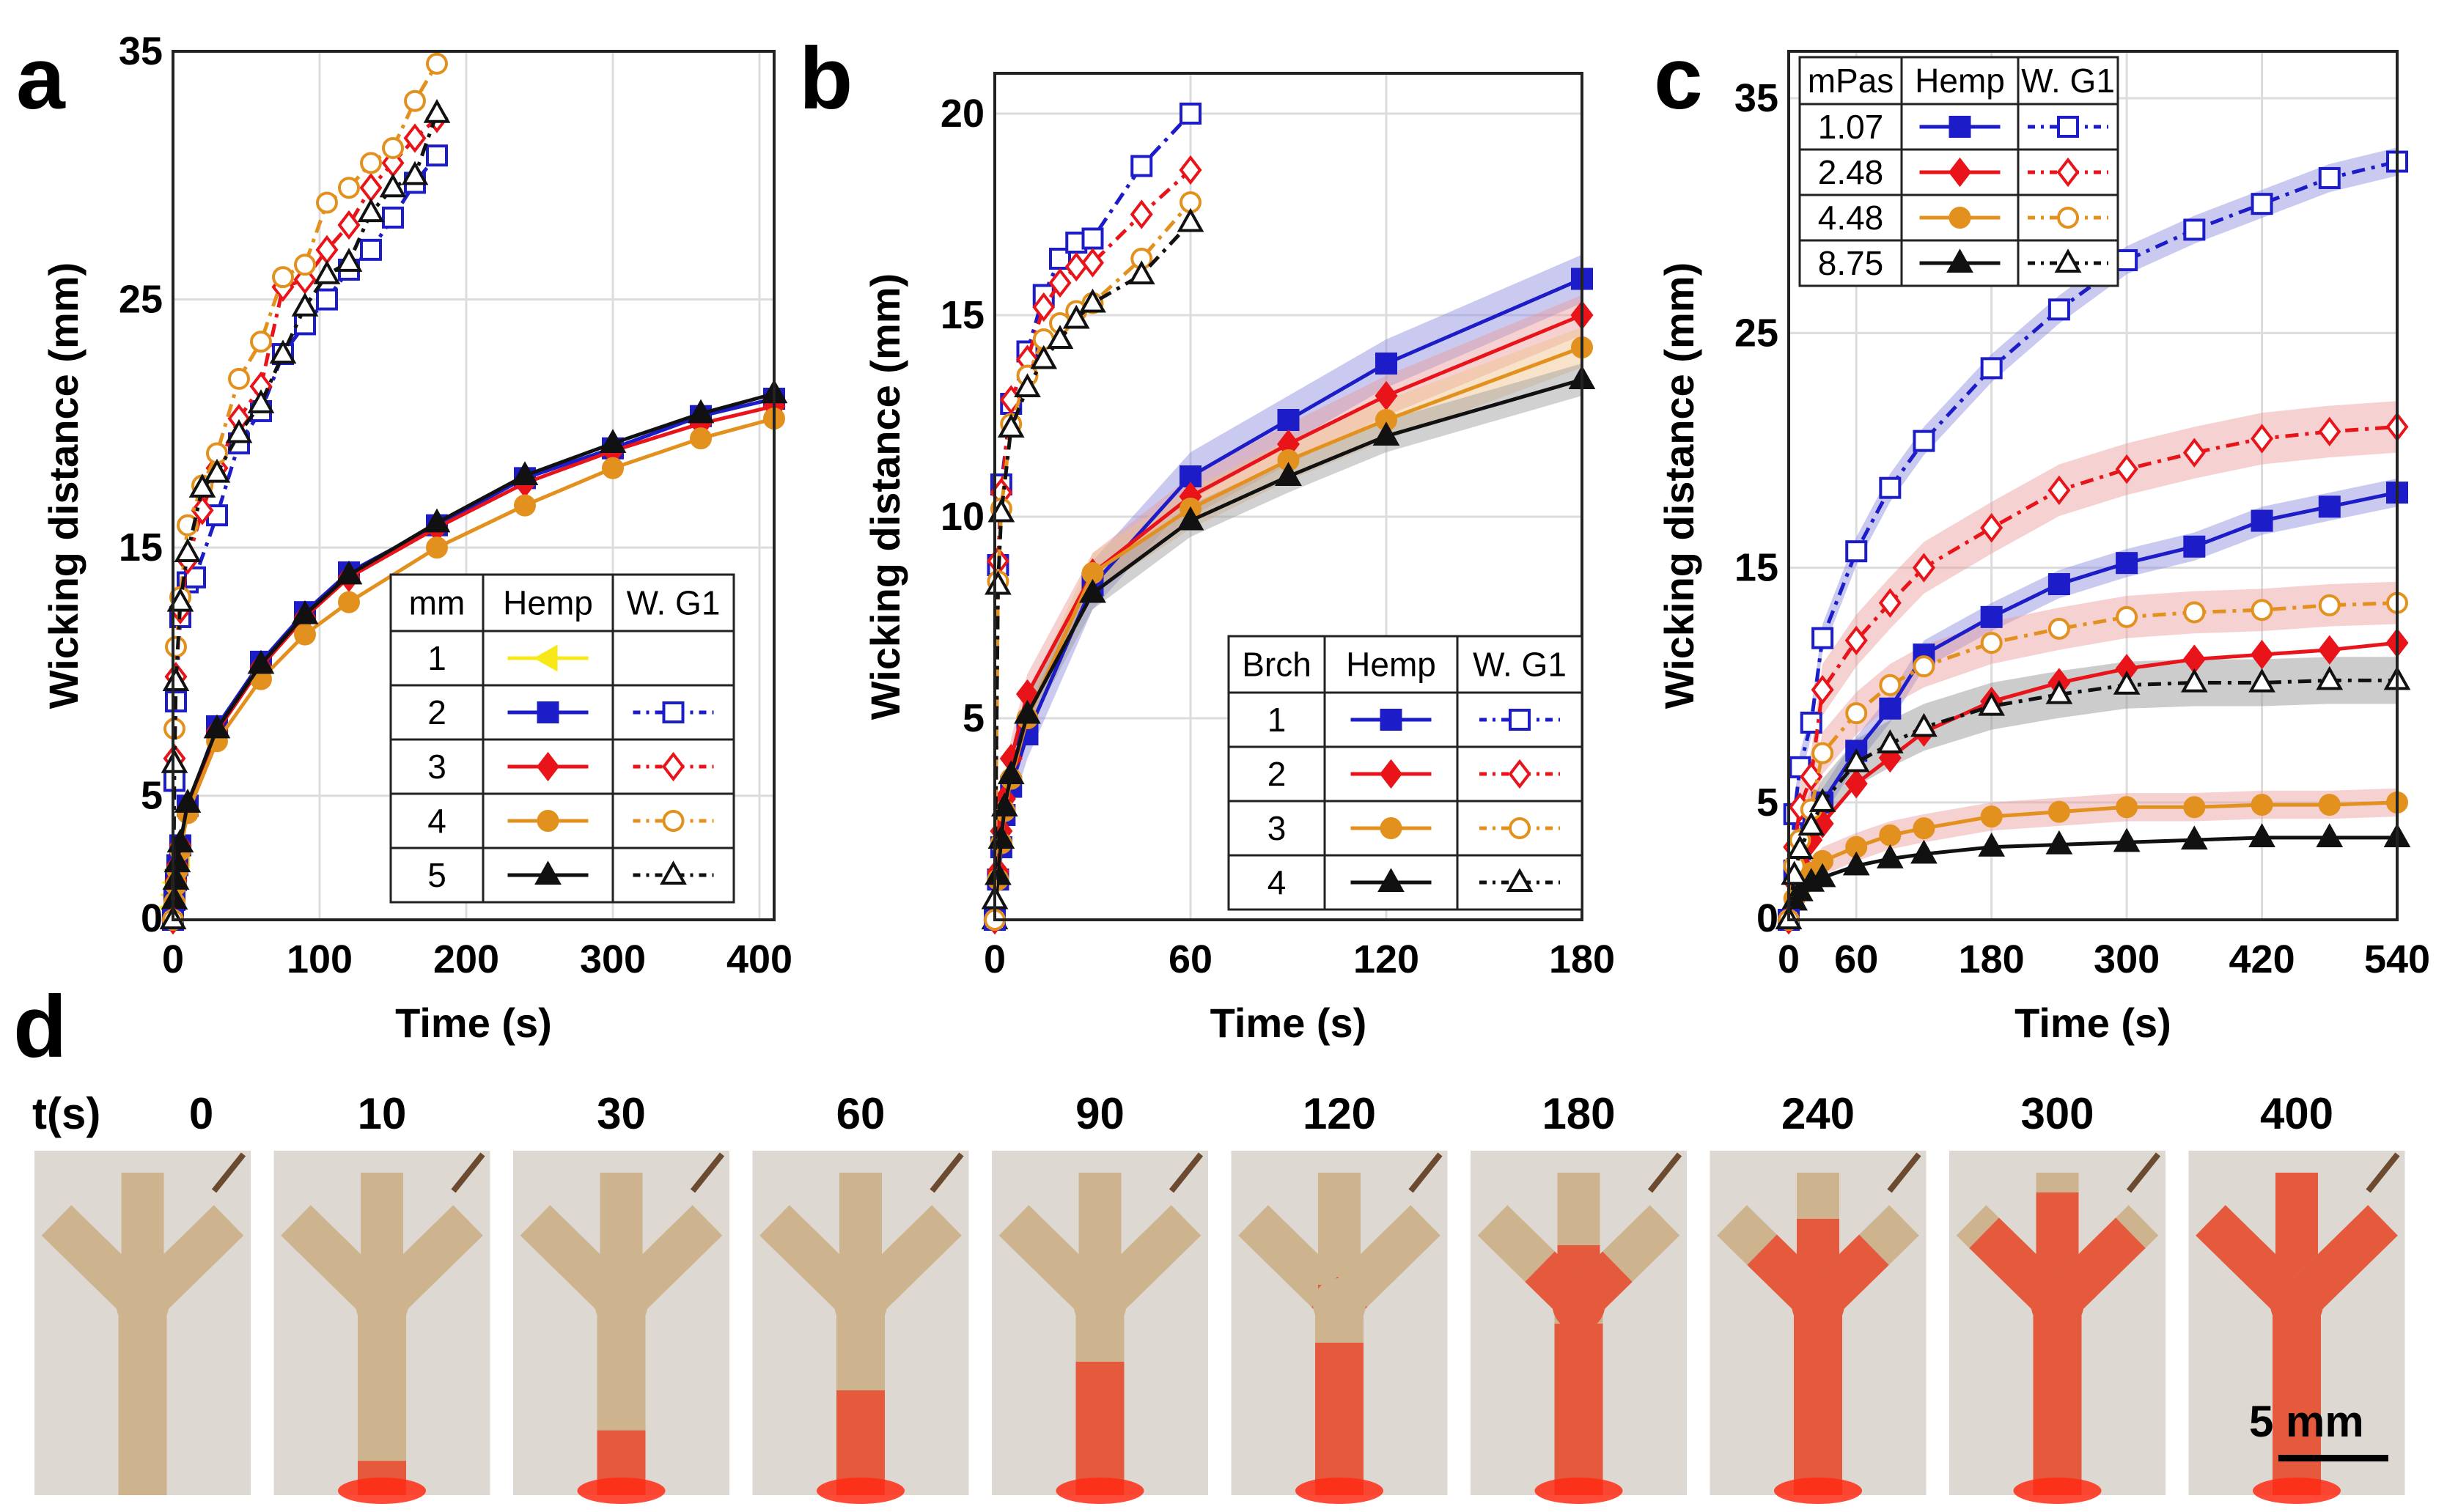 Image resolution: width=2447 pixels, height=1512 pixels. I want to click on y-tick-label: 10, so click(963, 517).